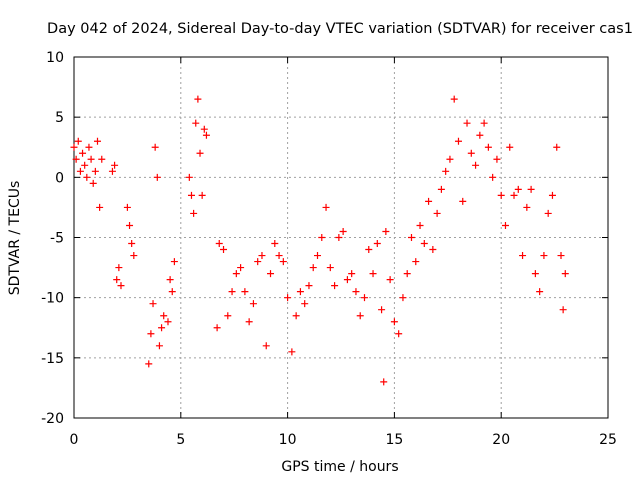 The height and width of the screenshot is (480, 640). What do you see at coordinates (180, 440) in the screenshot?
I see `x-tick-label: 5` at bounding box center [180, 440].